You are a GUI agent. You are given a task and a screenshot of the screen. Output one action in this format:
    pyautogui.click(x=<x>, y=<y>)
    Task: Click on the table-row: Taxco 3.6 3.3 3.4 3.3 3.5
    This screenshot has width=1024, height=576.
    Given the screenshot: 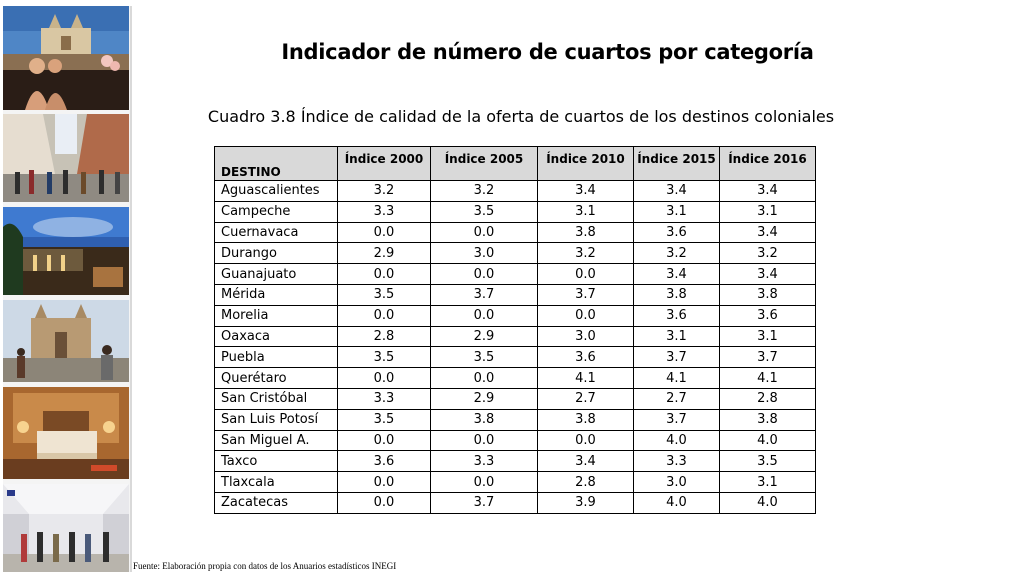 What is the action you would take?
    pyautogui.click(x=515, y=461)
    